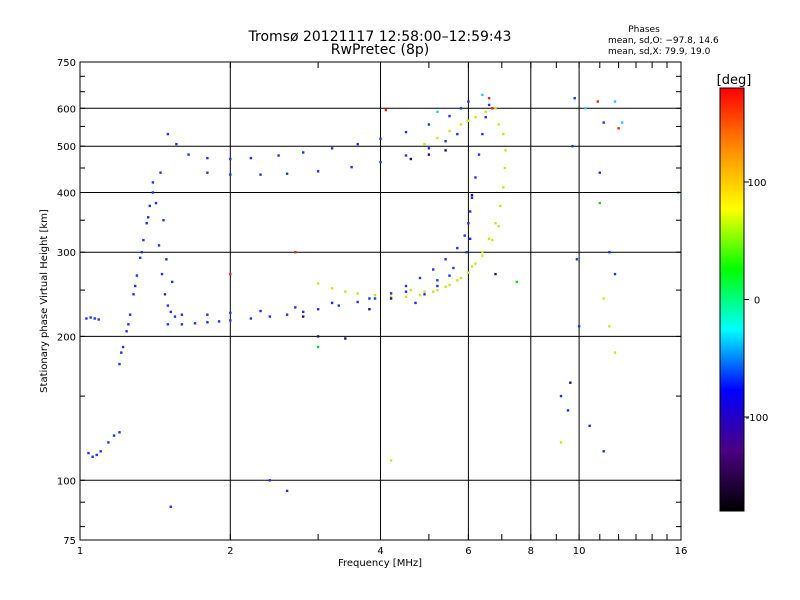  Describe the element at coordinates (66, 194) in the screenshot. I see `y-tick-label: 400` at that location.